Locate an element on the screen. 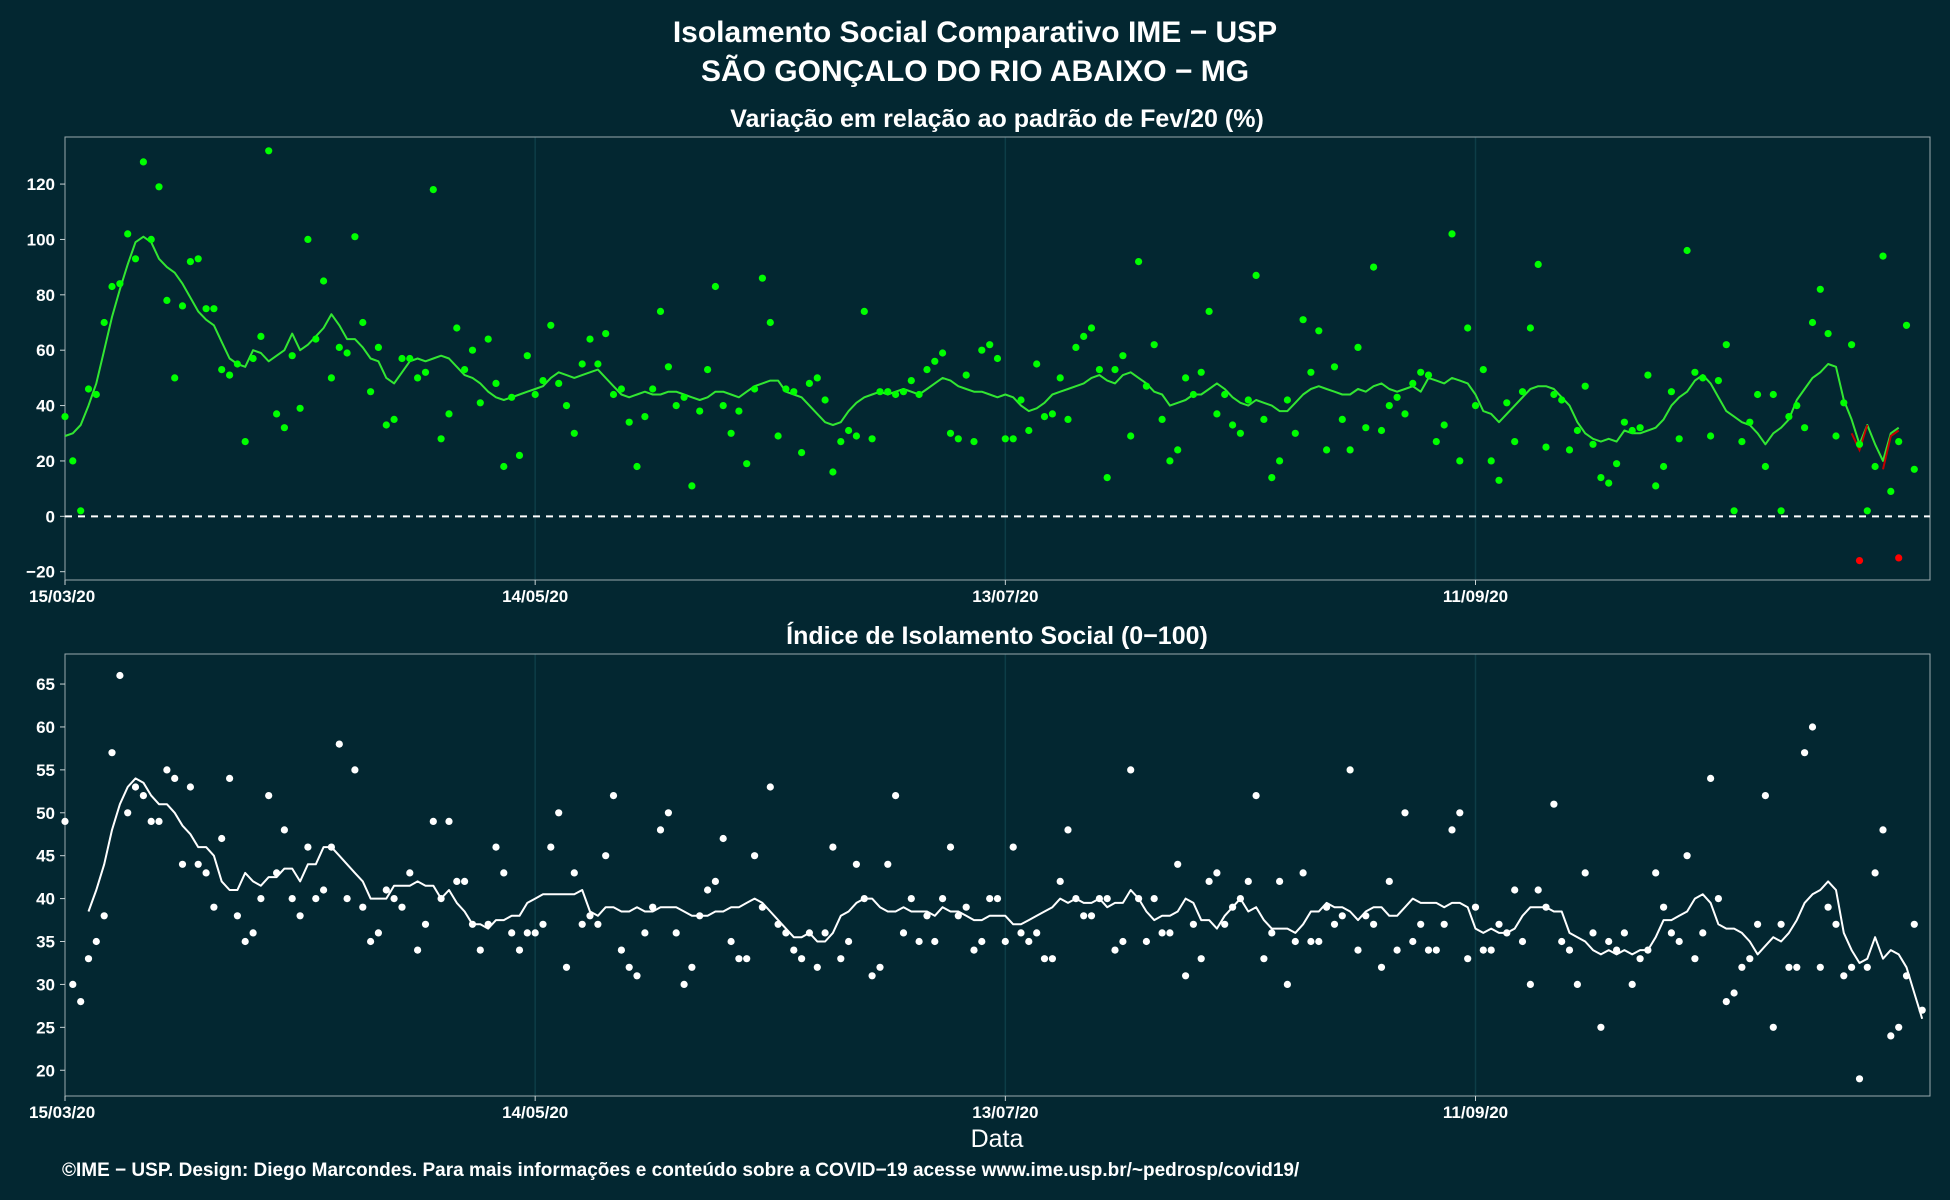  bottom-y-tick-label: 40 is located at coordinates (45, 899).